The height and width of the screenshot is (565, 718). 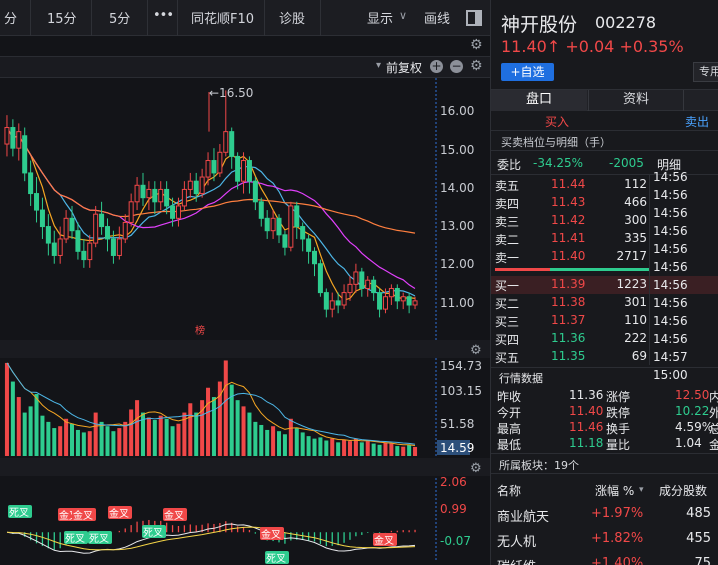 I want to click on level-volume: 2717, so click(x=631, y=256).